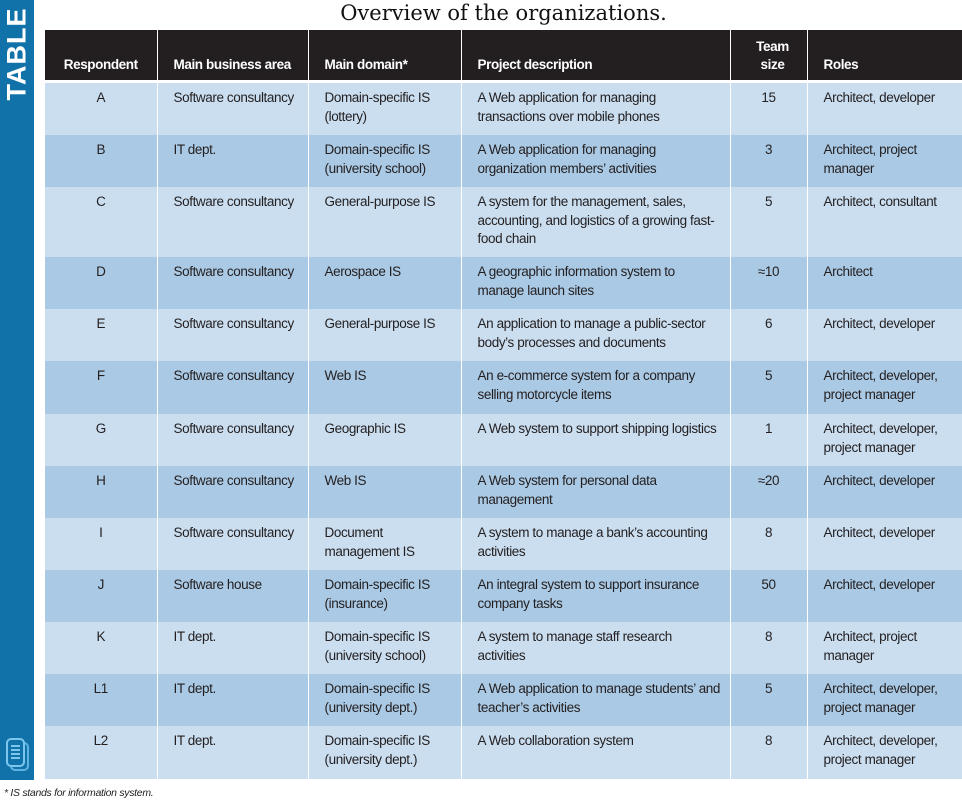 The height and width of the screenshot is (811, 962). What do you see at coordinates (384, 55) in the screenshot?
I see `column-header: Main domain*` at bounding box center [384, 55].